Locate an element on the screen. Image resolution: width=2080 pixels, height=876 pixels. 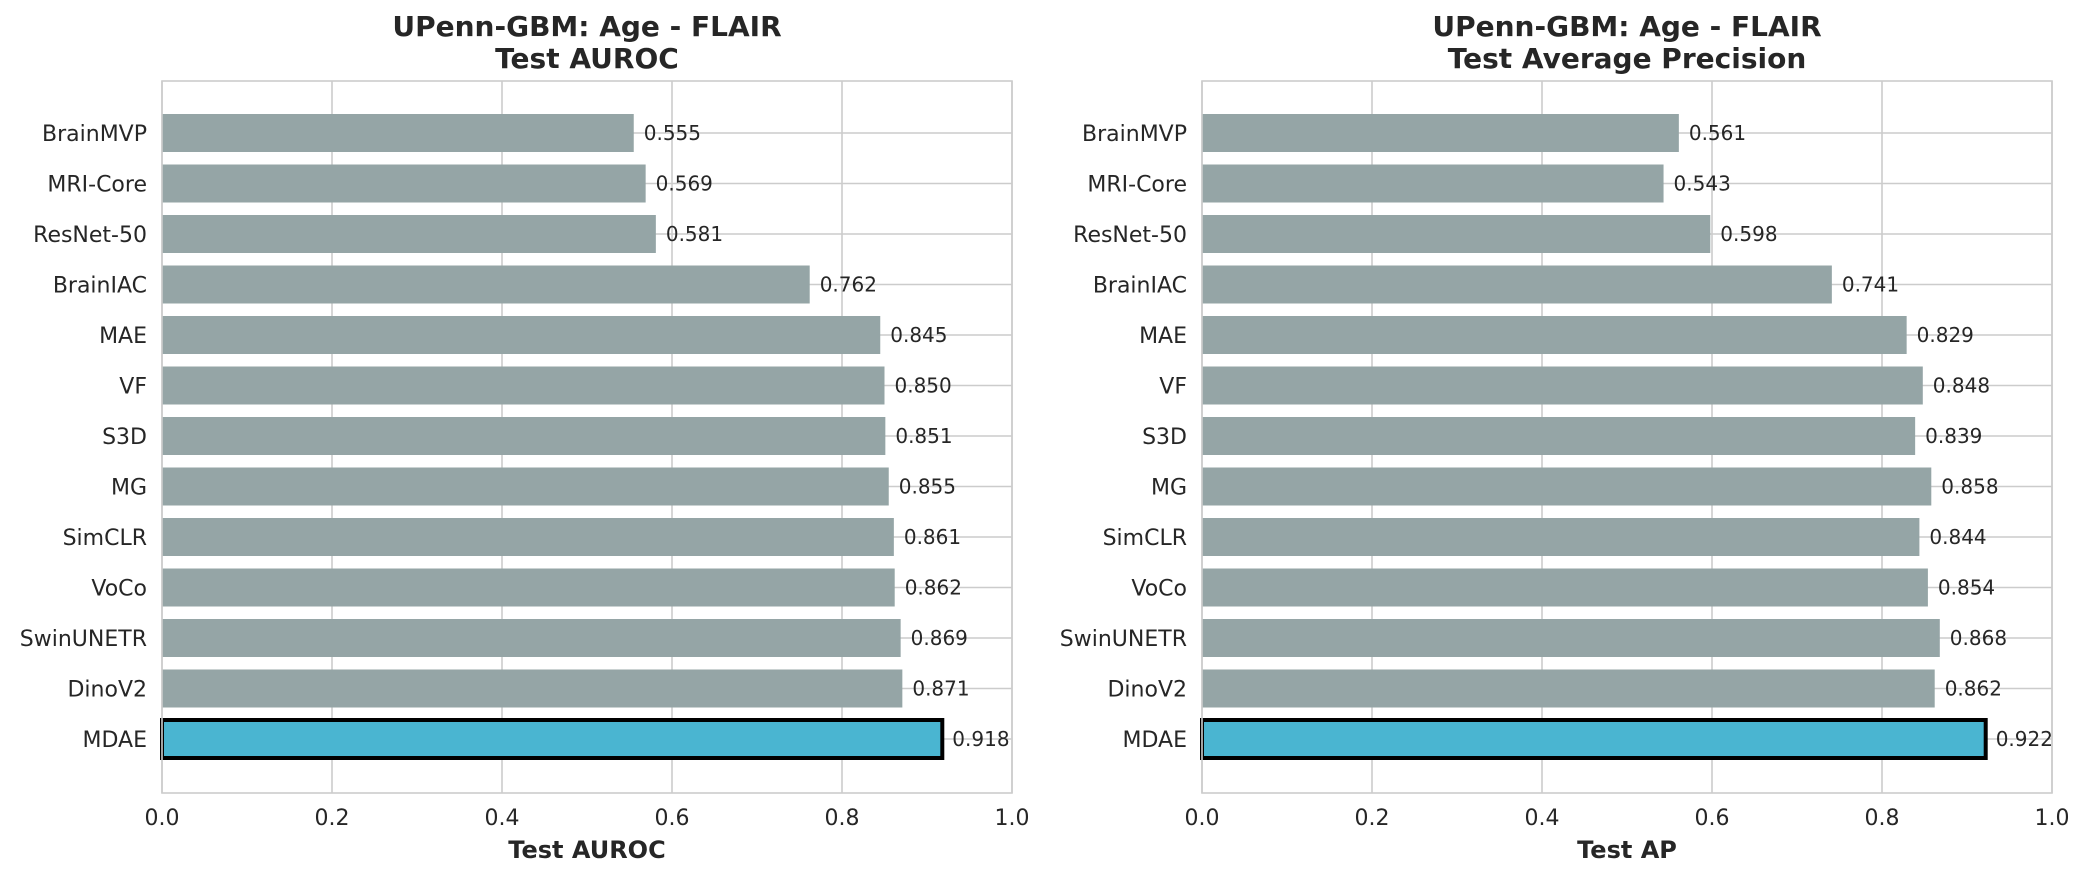
value-label: 0.854 is located at coordinates (1966, 588).